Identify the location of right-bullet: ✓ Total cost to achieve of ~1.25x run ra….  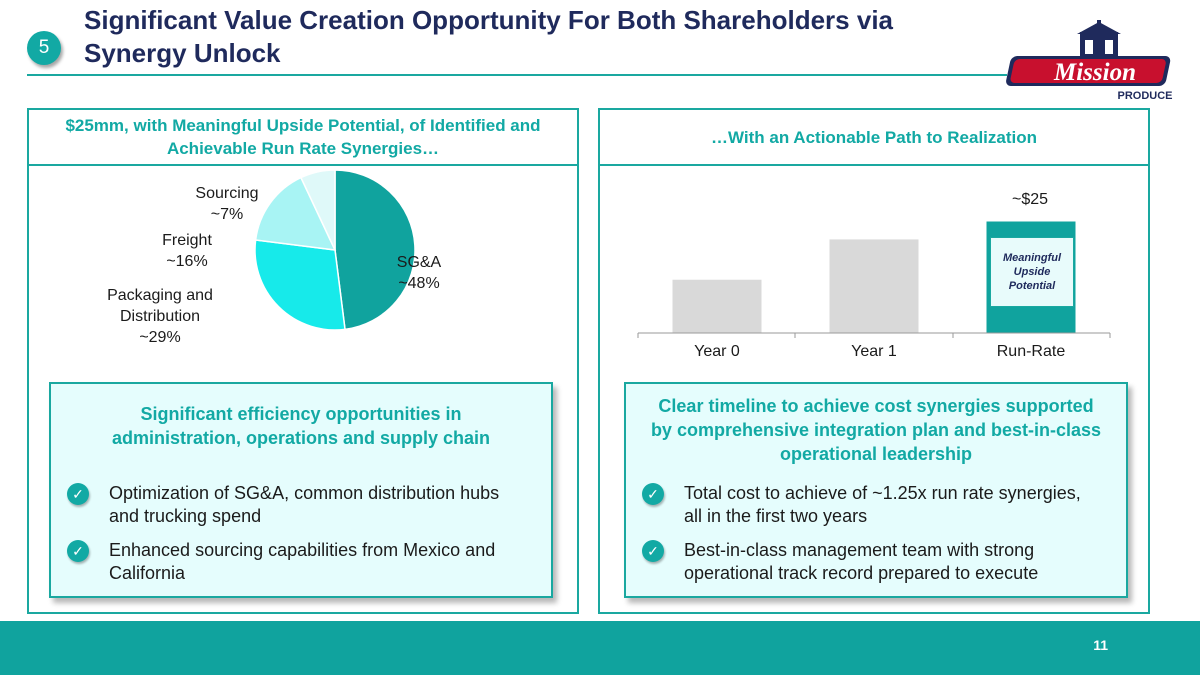
(867, 505).